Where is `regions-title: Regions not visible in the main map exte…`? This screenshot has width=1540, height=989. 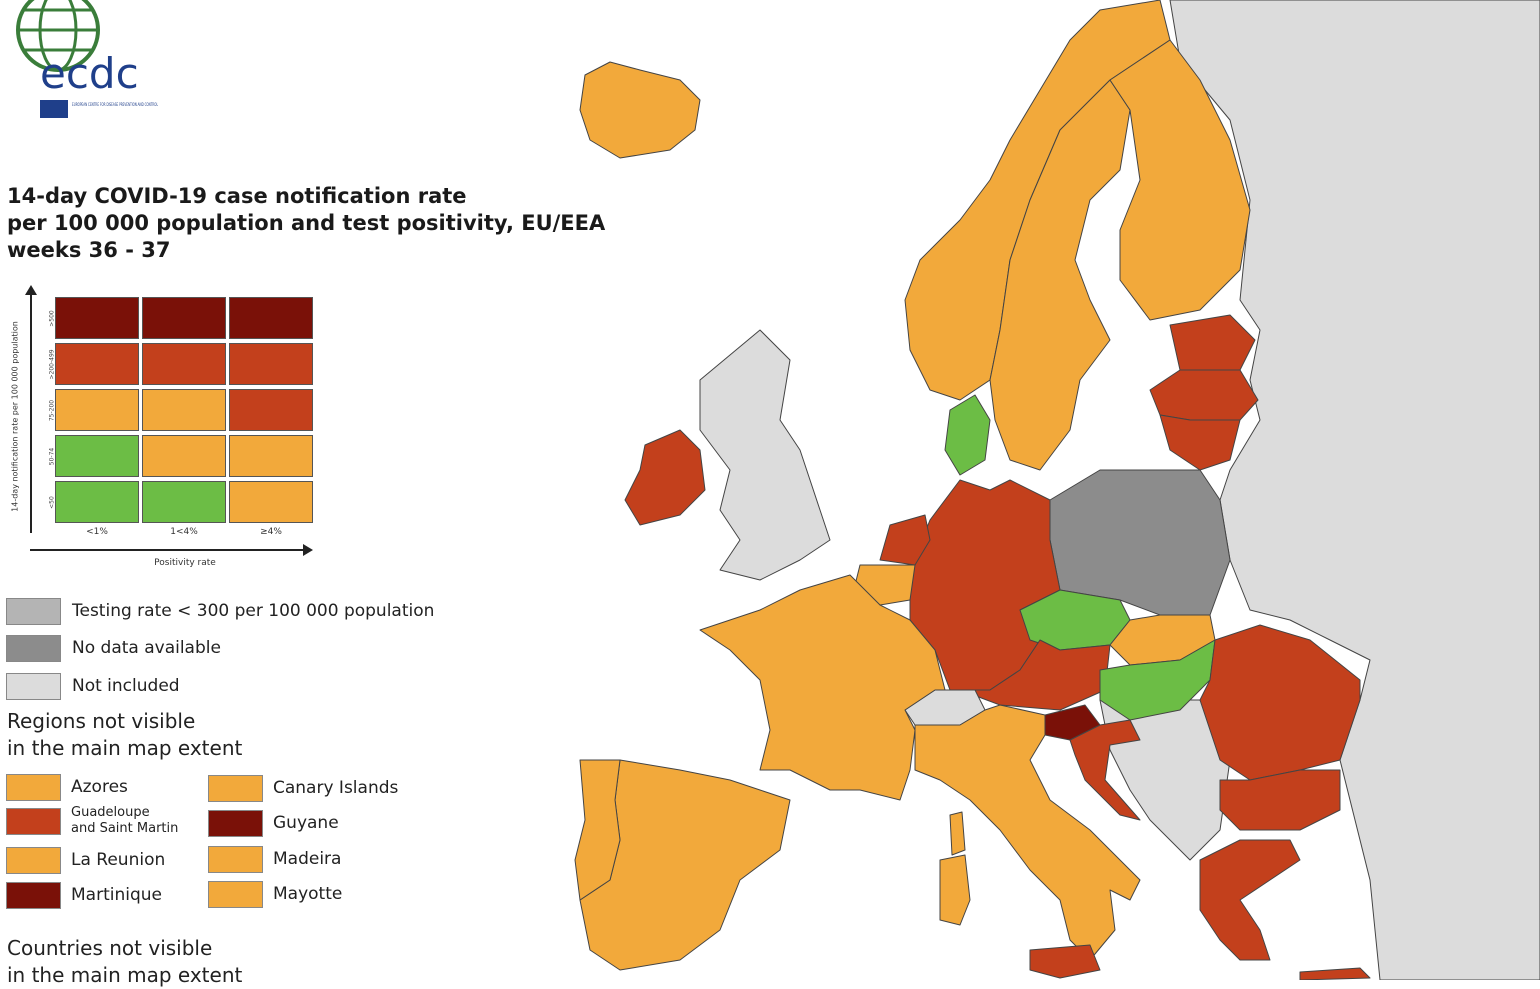
regions-title: Regions not visible in the main map exte… is located at coordinates (124, 735).